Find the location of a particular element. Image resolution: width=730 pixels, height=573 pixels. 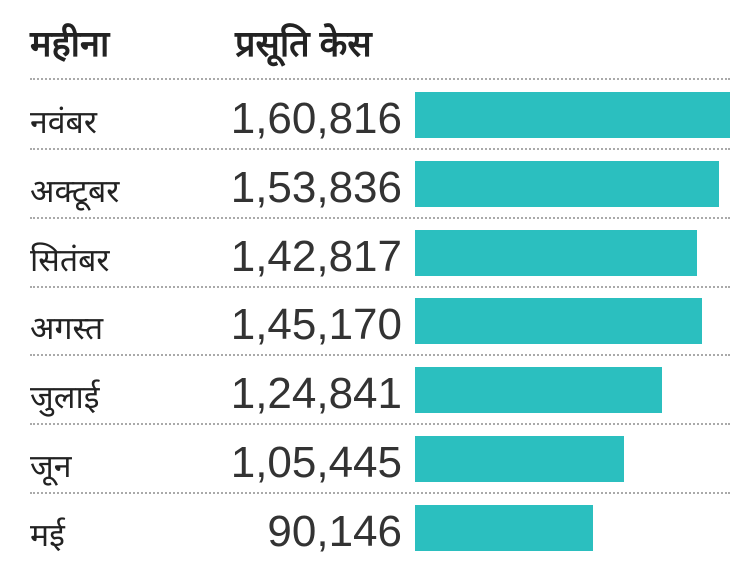

header-separator is located at coordinates (380, 79).